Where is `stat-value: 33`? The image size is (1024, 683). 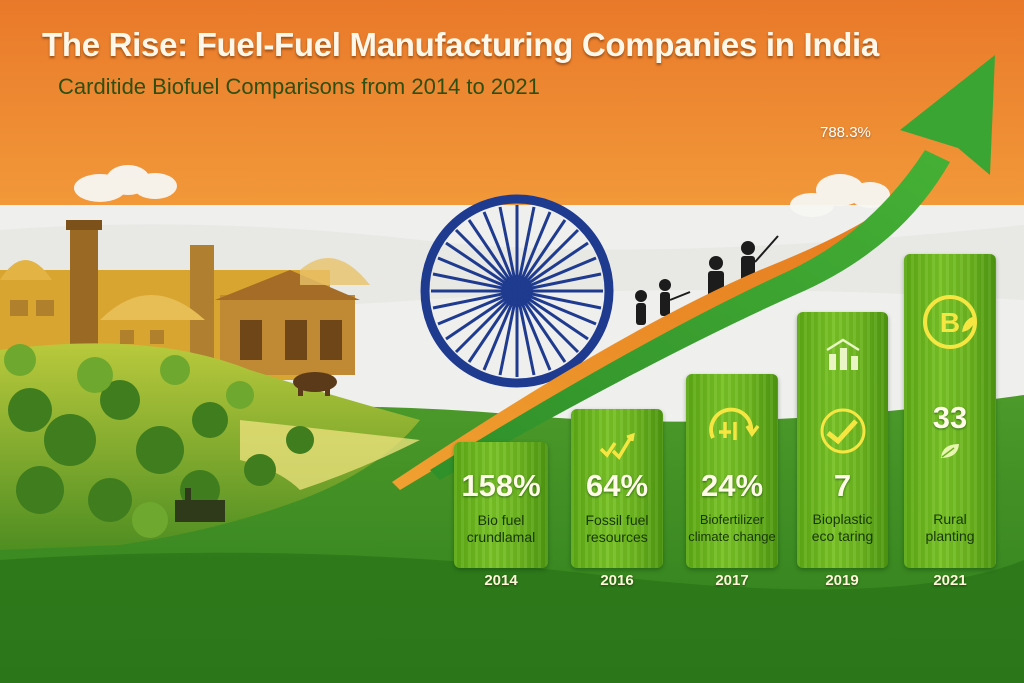
stat-value: 33 is located at coordinates (950, 417).